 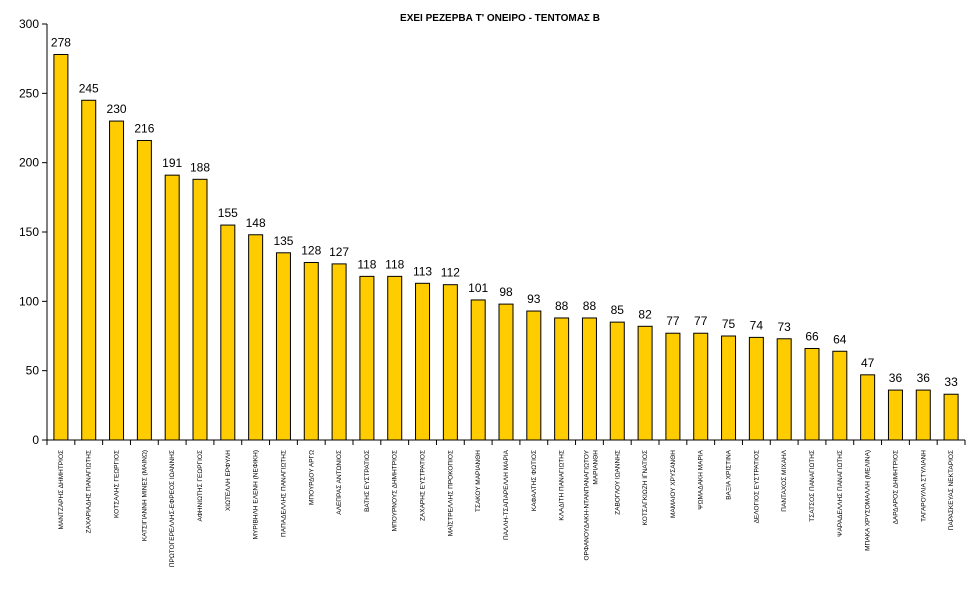 I want to click on category-label: ΖΑΒΟΓΛΟΥ ΙΩΑΝΝΗΣ, so click(x=617, y=482).